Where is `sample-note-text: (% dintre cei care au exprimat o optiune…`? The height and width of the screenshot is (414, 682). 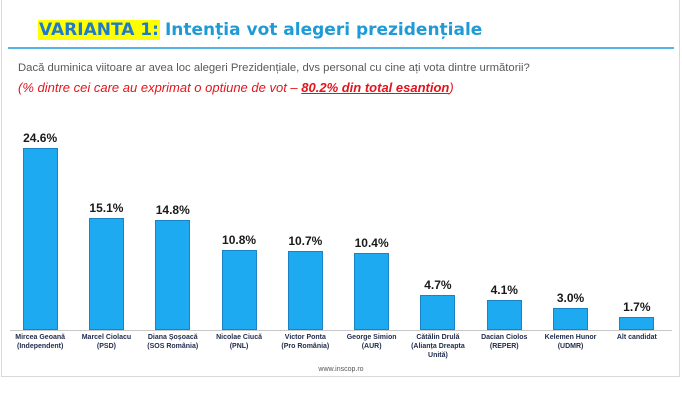 sample-note-text: (% dintre cei care au exprimat o optiune… is located at coordinates (160, 87).